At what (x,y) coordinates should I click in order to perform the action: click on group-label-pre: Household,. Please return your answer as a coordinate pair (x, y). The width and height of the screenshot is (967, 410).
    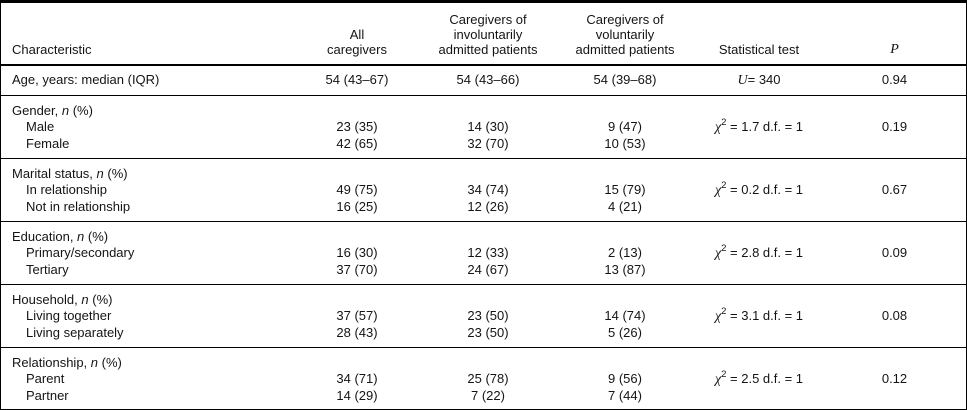
    Looking at the image, I should click on (47, 299).